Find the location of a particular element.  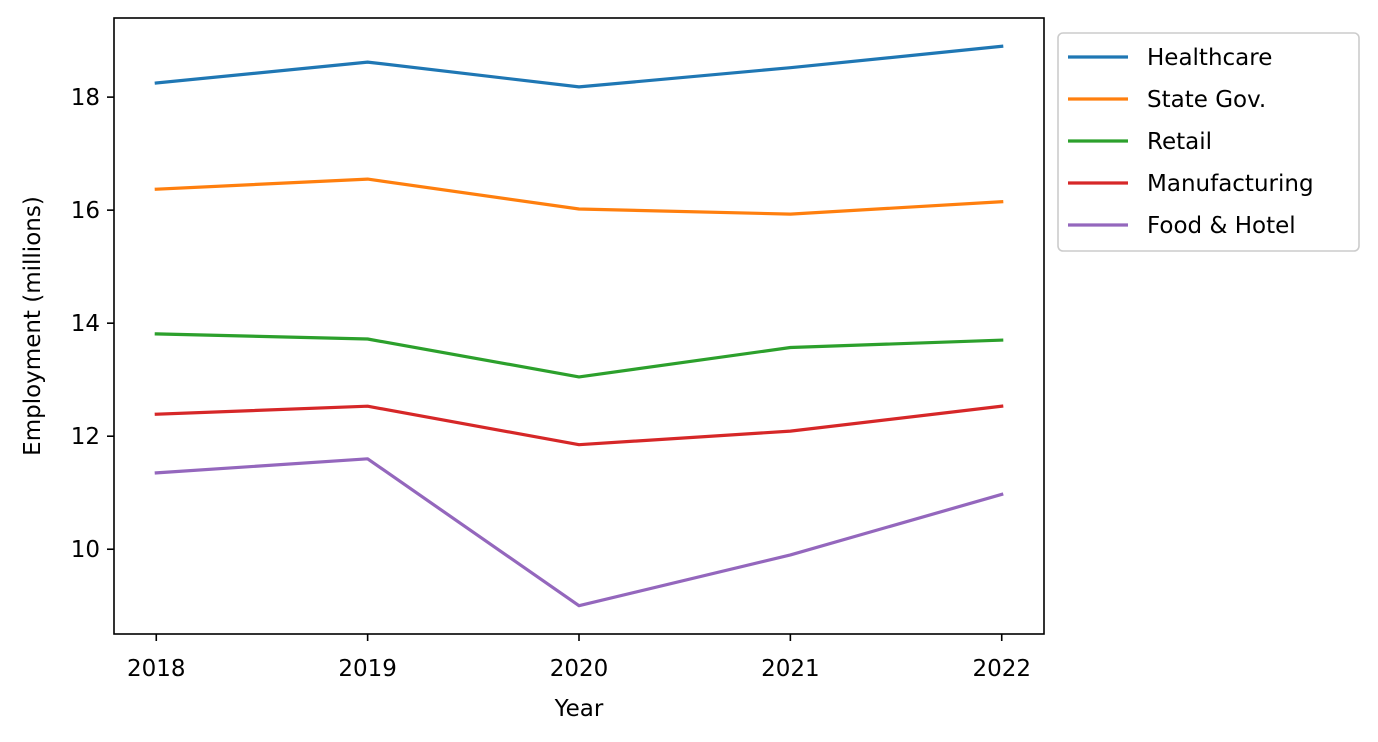

x-tick-label: 2022 is located at coordinates (1001, 669).